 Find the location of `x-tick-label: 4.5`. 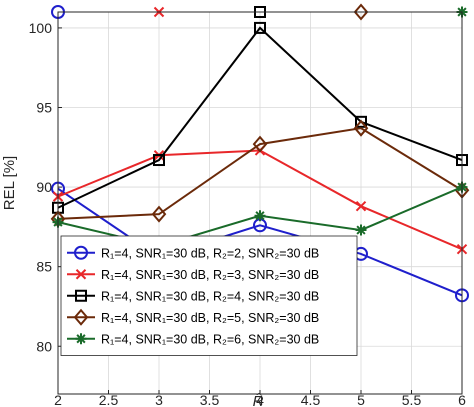

x-tick-label: 4.5 is located at coordinates (311, 399).